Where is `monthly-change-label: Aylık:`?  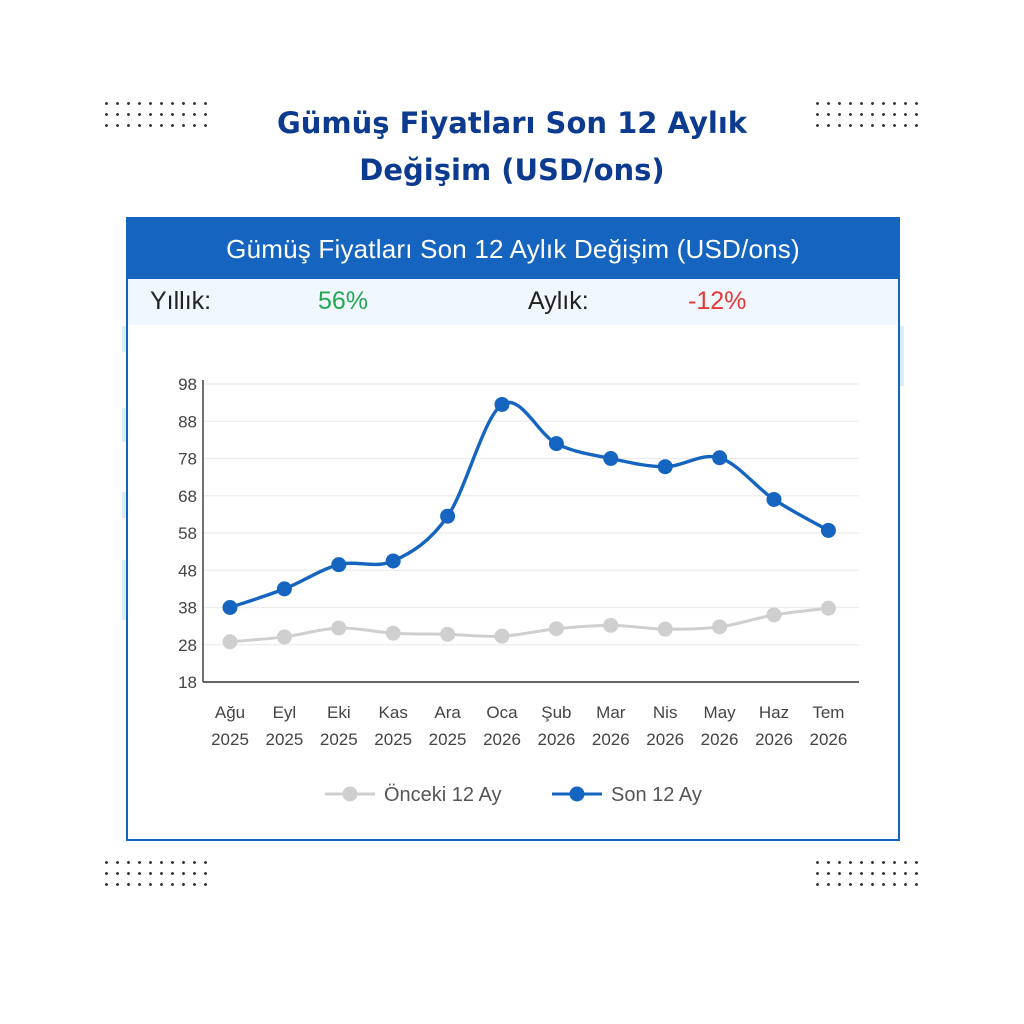
monthly-change-label: Aylık: is located at coordinates (558, 301).